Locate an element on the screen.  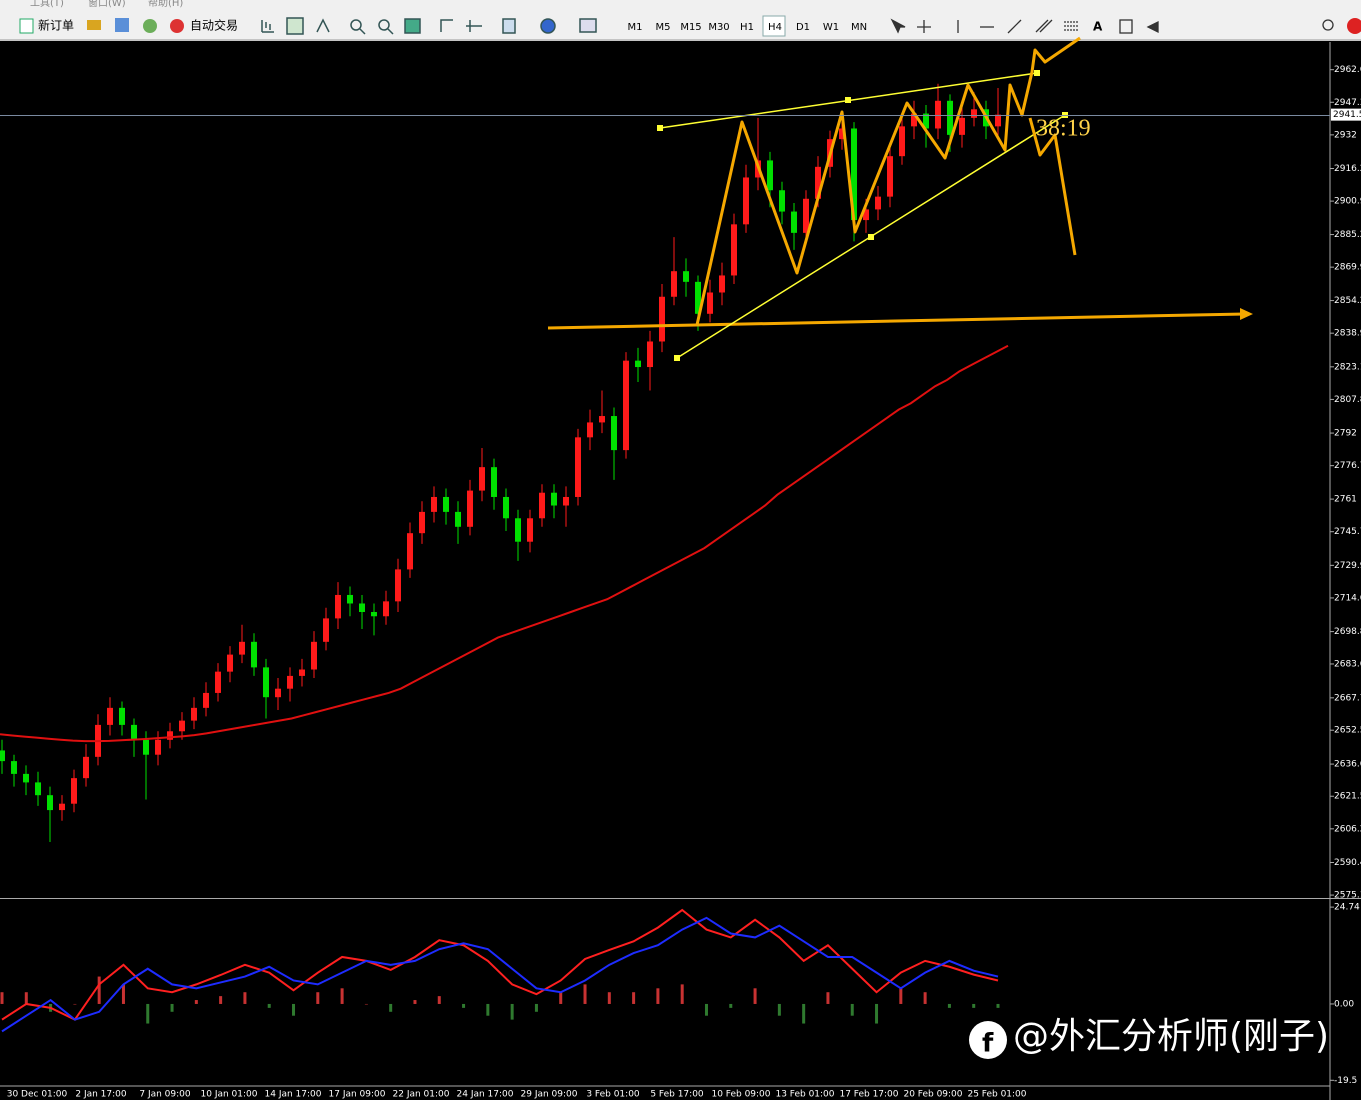
new-order-icon is located at coordinates (26, 26).